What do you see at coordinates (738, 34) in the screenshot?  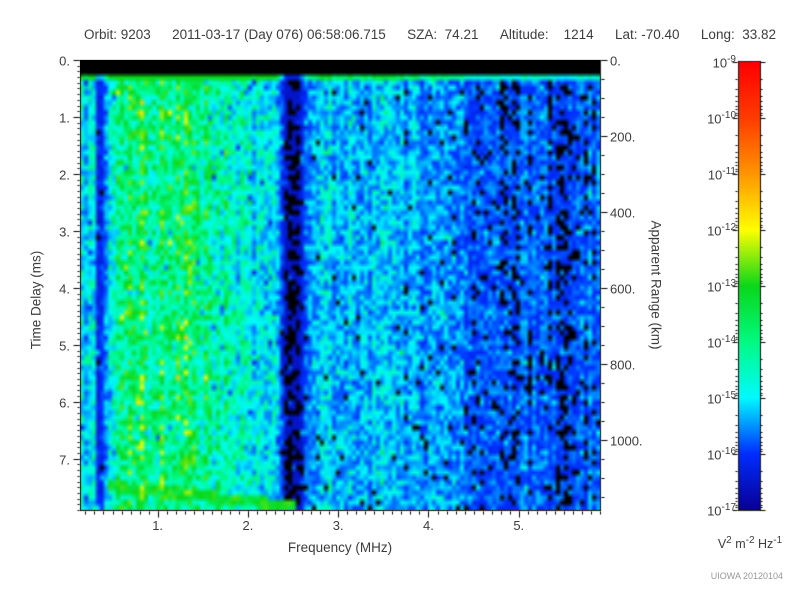 I see `header-longitude: Long: 33.82` at bounding box center [738, 34].